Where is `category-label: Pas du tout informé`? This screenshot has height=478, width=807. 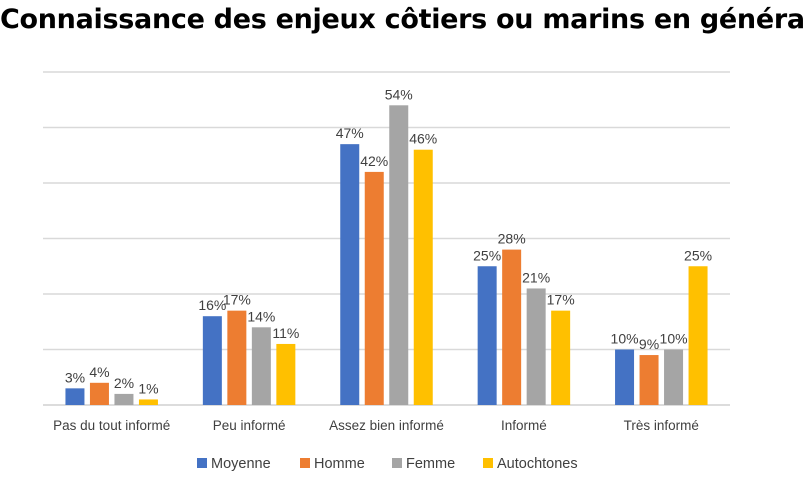 category-label: Pas du tout informé is located at coordinates (111, 425).